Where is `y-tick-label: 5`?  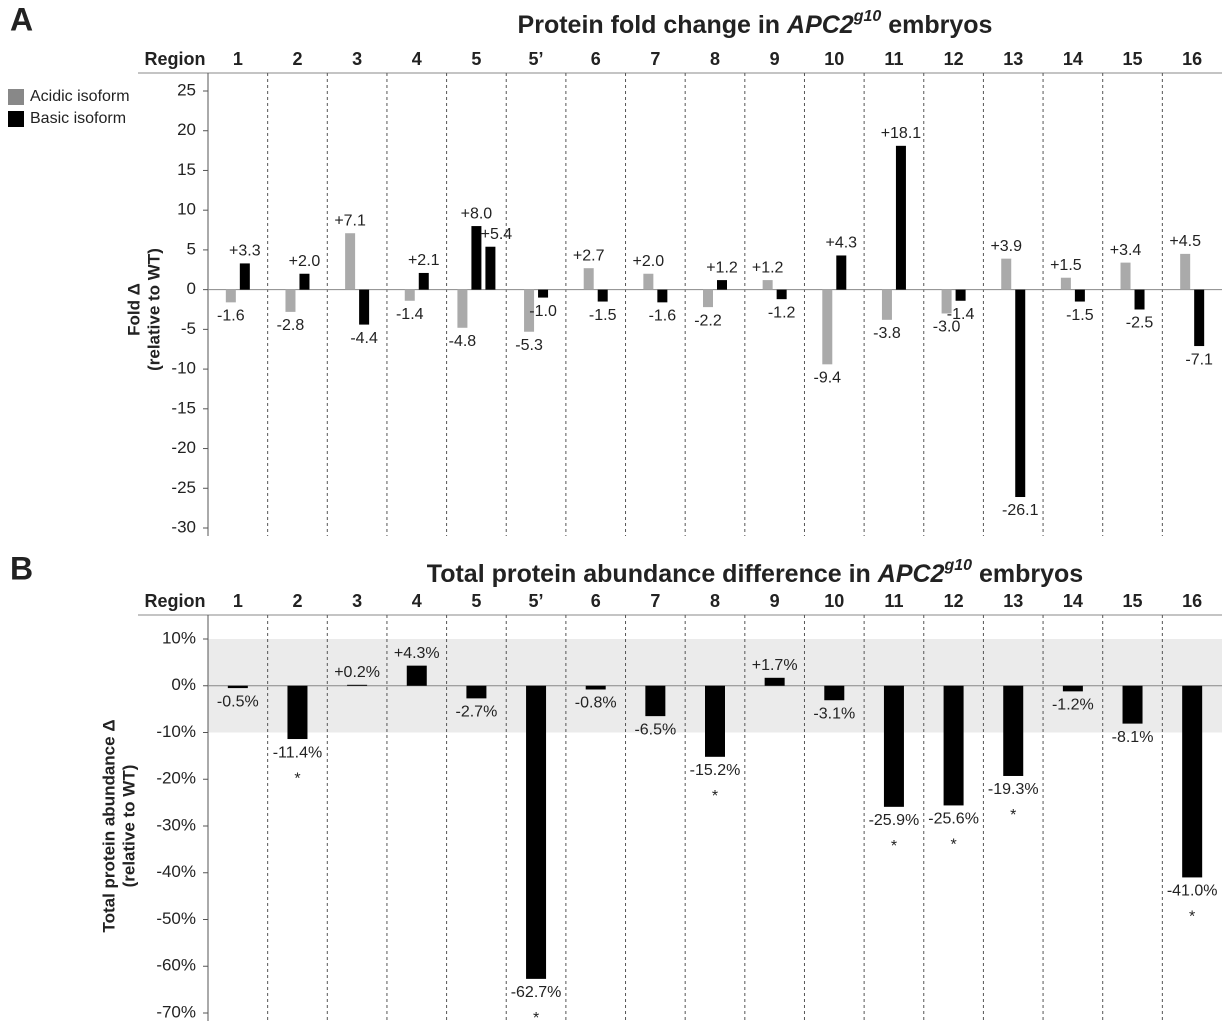
y-tick-label: 5 is located at coordinates (191, 248).